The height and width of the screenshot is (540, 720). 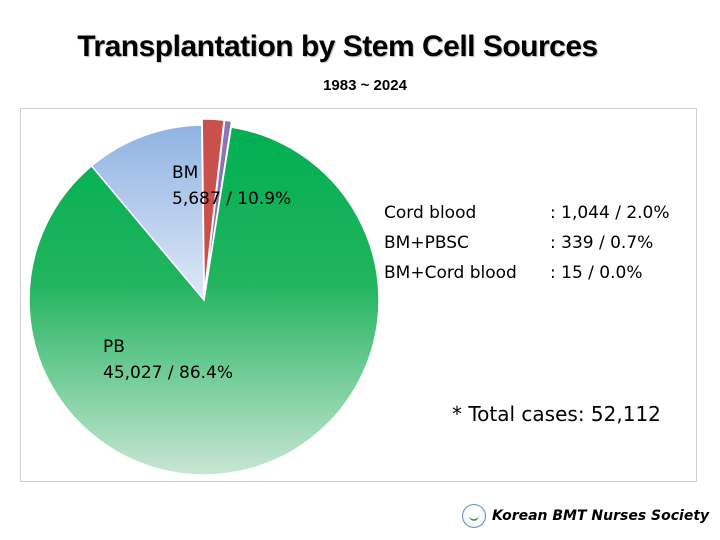 I want to click on society-logo-icon, so click(x=474, y=516).